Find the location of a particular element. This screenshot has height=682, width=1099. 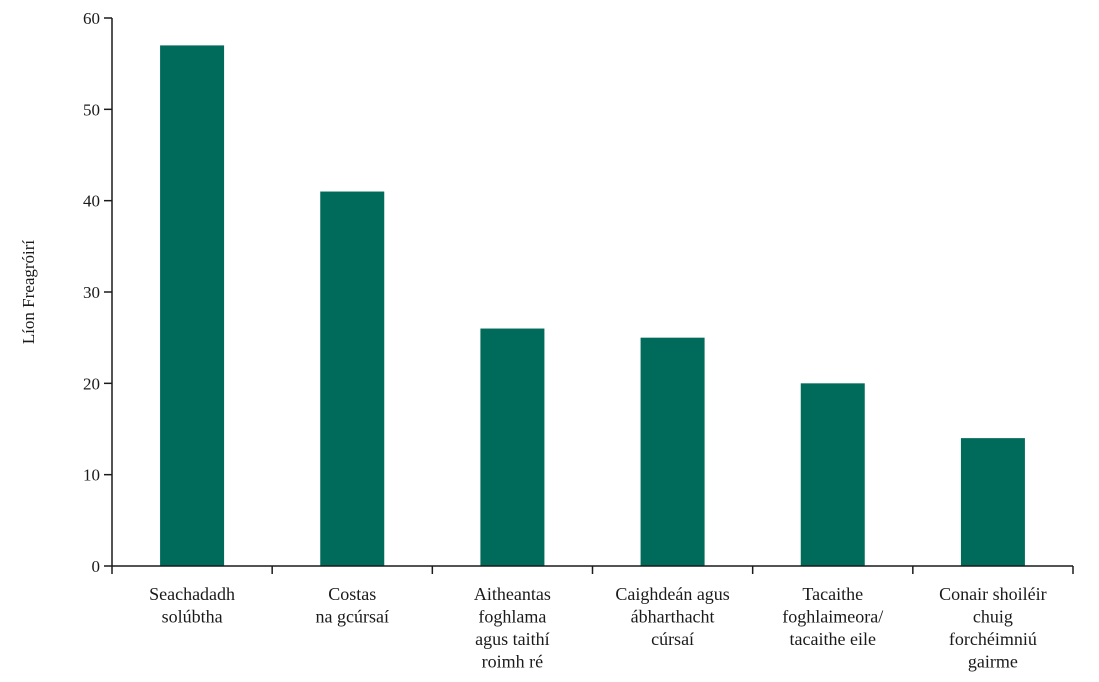

y-tick-label: 10 is located at coordinates (91, 475).